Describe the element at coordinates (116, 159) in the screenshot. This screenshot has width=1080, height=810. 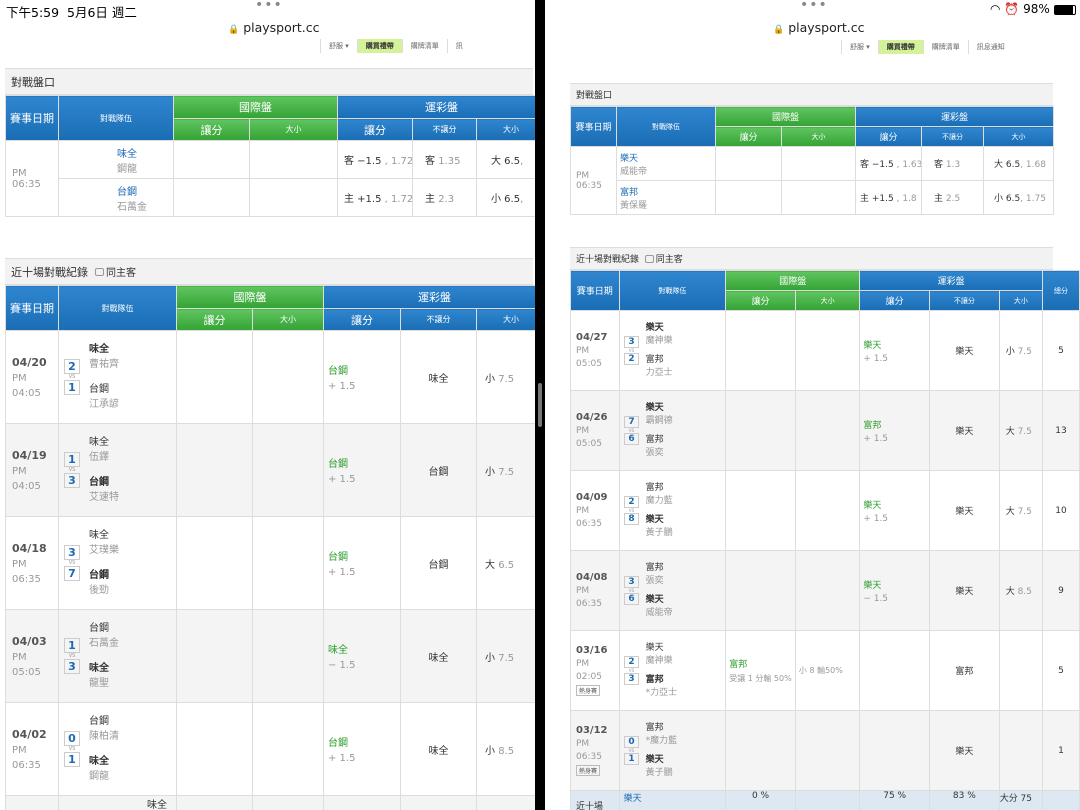
I see `odds-away: 味全 鋼龍` at that location.